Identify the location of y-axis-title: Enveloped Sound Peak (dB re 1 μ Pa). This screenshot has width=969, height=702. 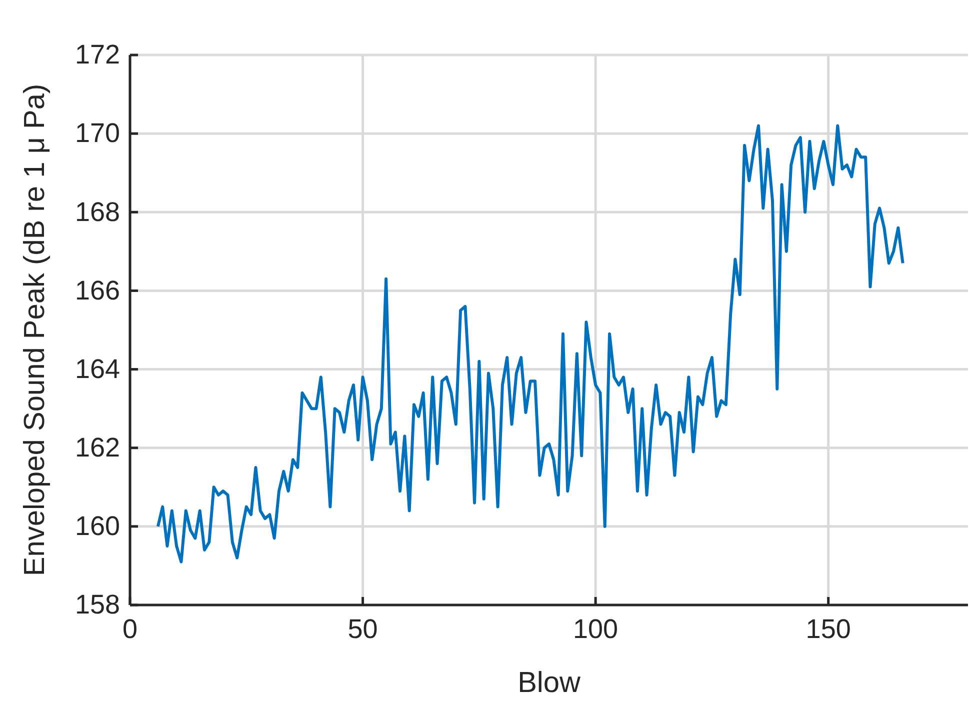
(35, 330).